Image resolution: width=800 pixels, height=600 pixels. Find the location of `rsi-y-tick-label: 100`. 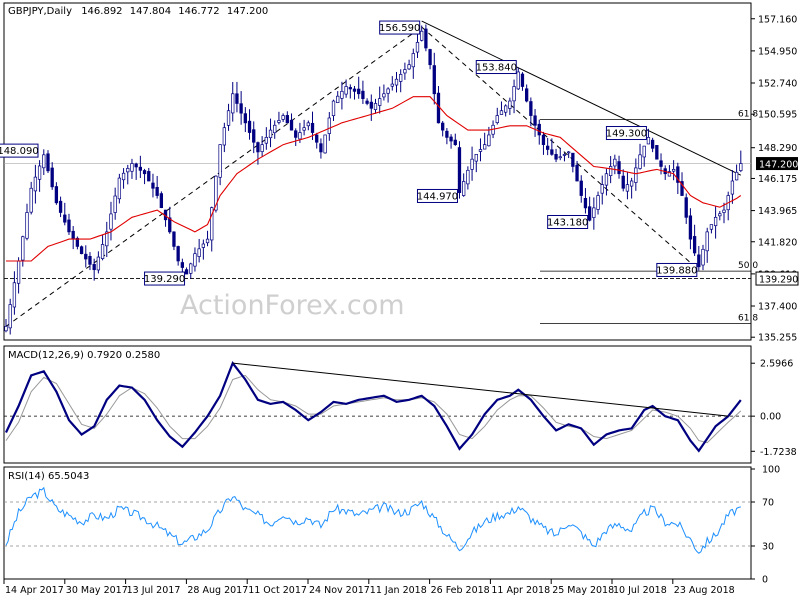

rsi-y-tick-label: 100 is located at coordinates (771, 470).